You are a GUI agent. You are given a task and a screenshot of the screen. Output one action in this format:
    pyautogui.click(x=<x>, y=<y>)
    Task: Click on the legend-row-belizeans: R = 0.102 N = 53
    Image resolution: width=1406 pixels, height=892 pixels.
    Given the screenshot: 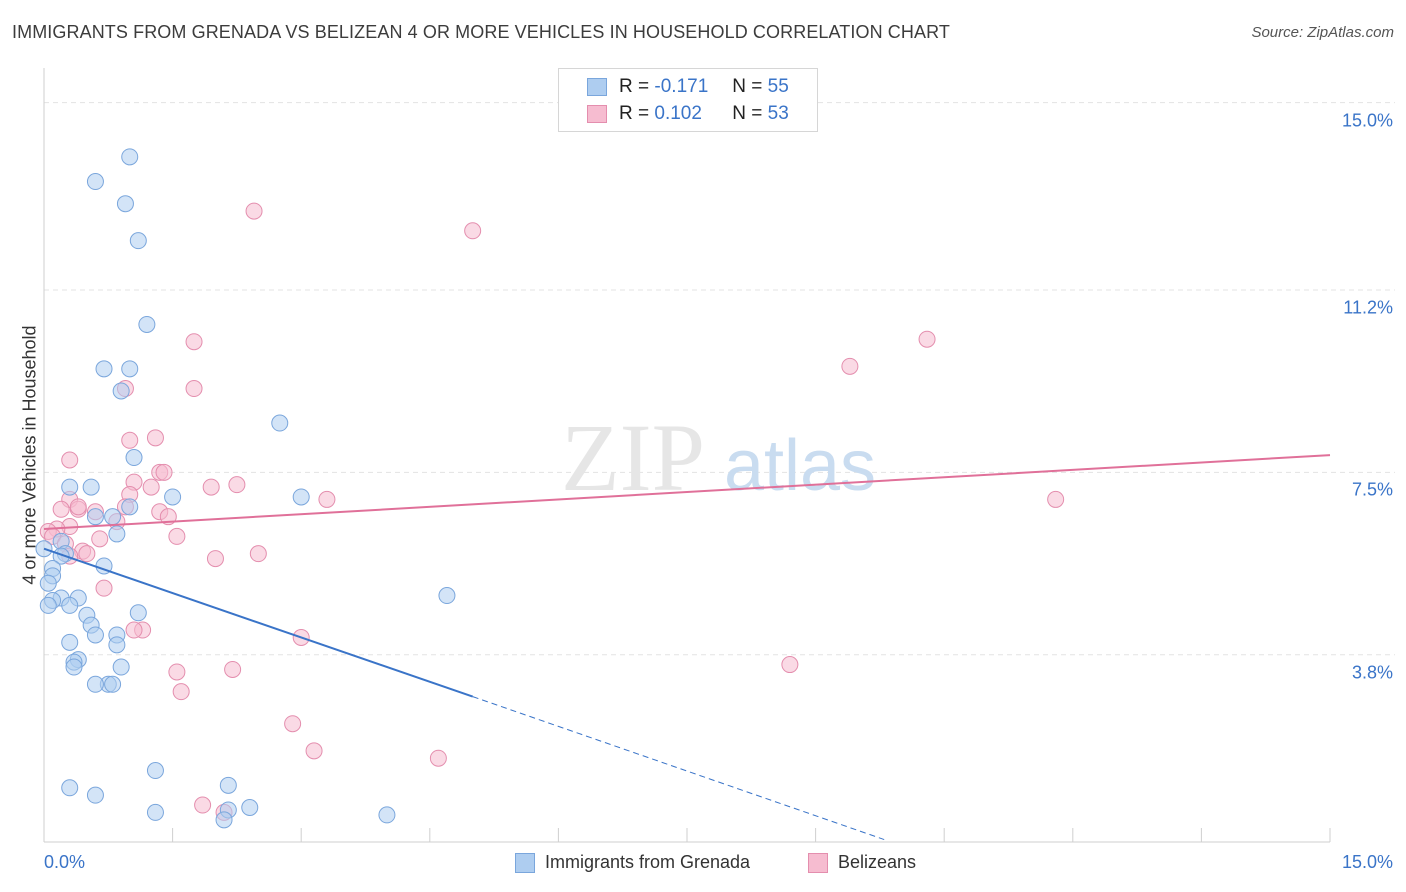 What is the action you would take?
    pyautogui.click(x=688, y=114)
    